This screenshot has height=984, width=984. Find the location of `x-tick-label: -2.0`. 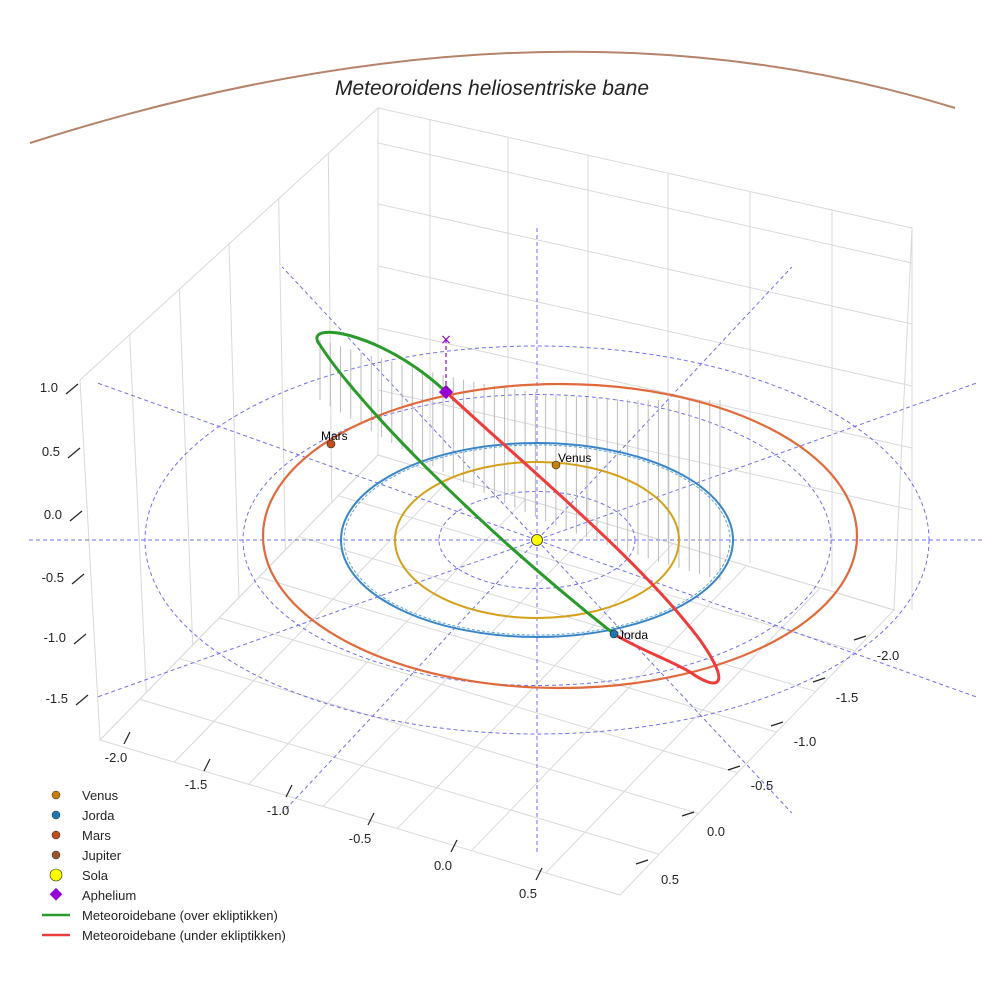

x-tick-label: -2.0 is located at coordinates (116, 757).